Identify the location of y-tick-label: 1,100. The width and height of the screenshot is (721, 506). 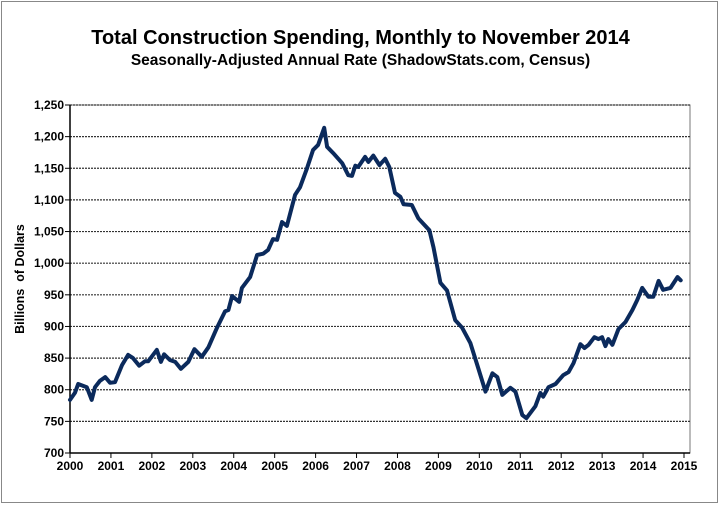
(49, 200).